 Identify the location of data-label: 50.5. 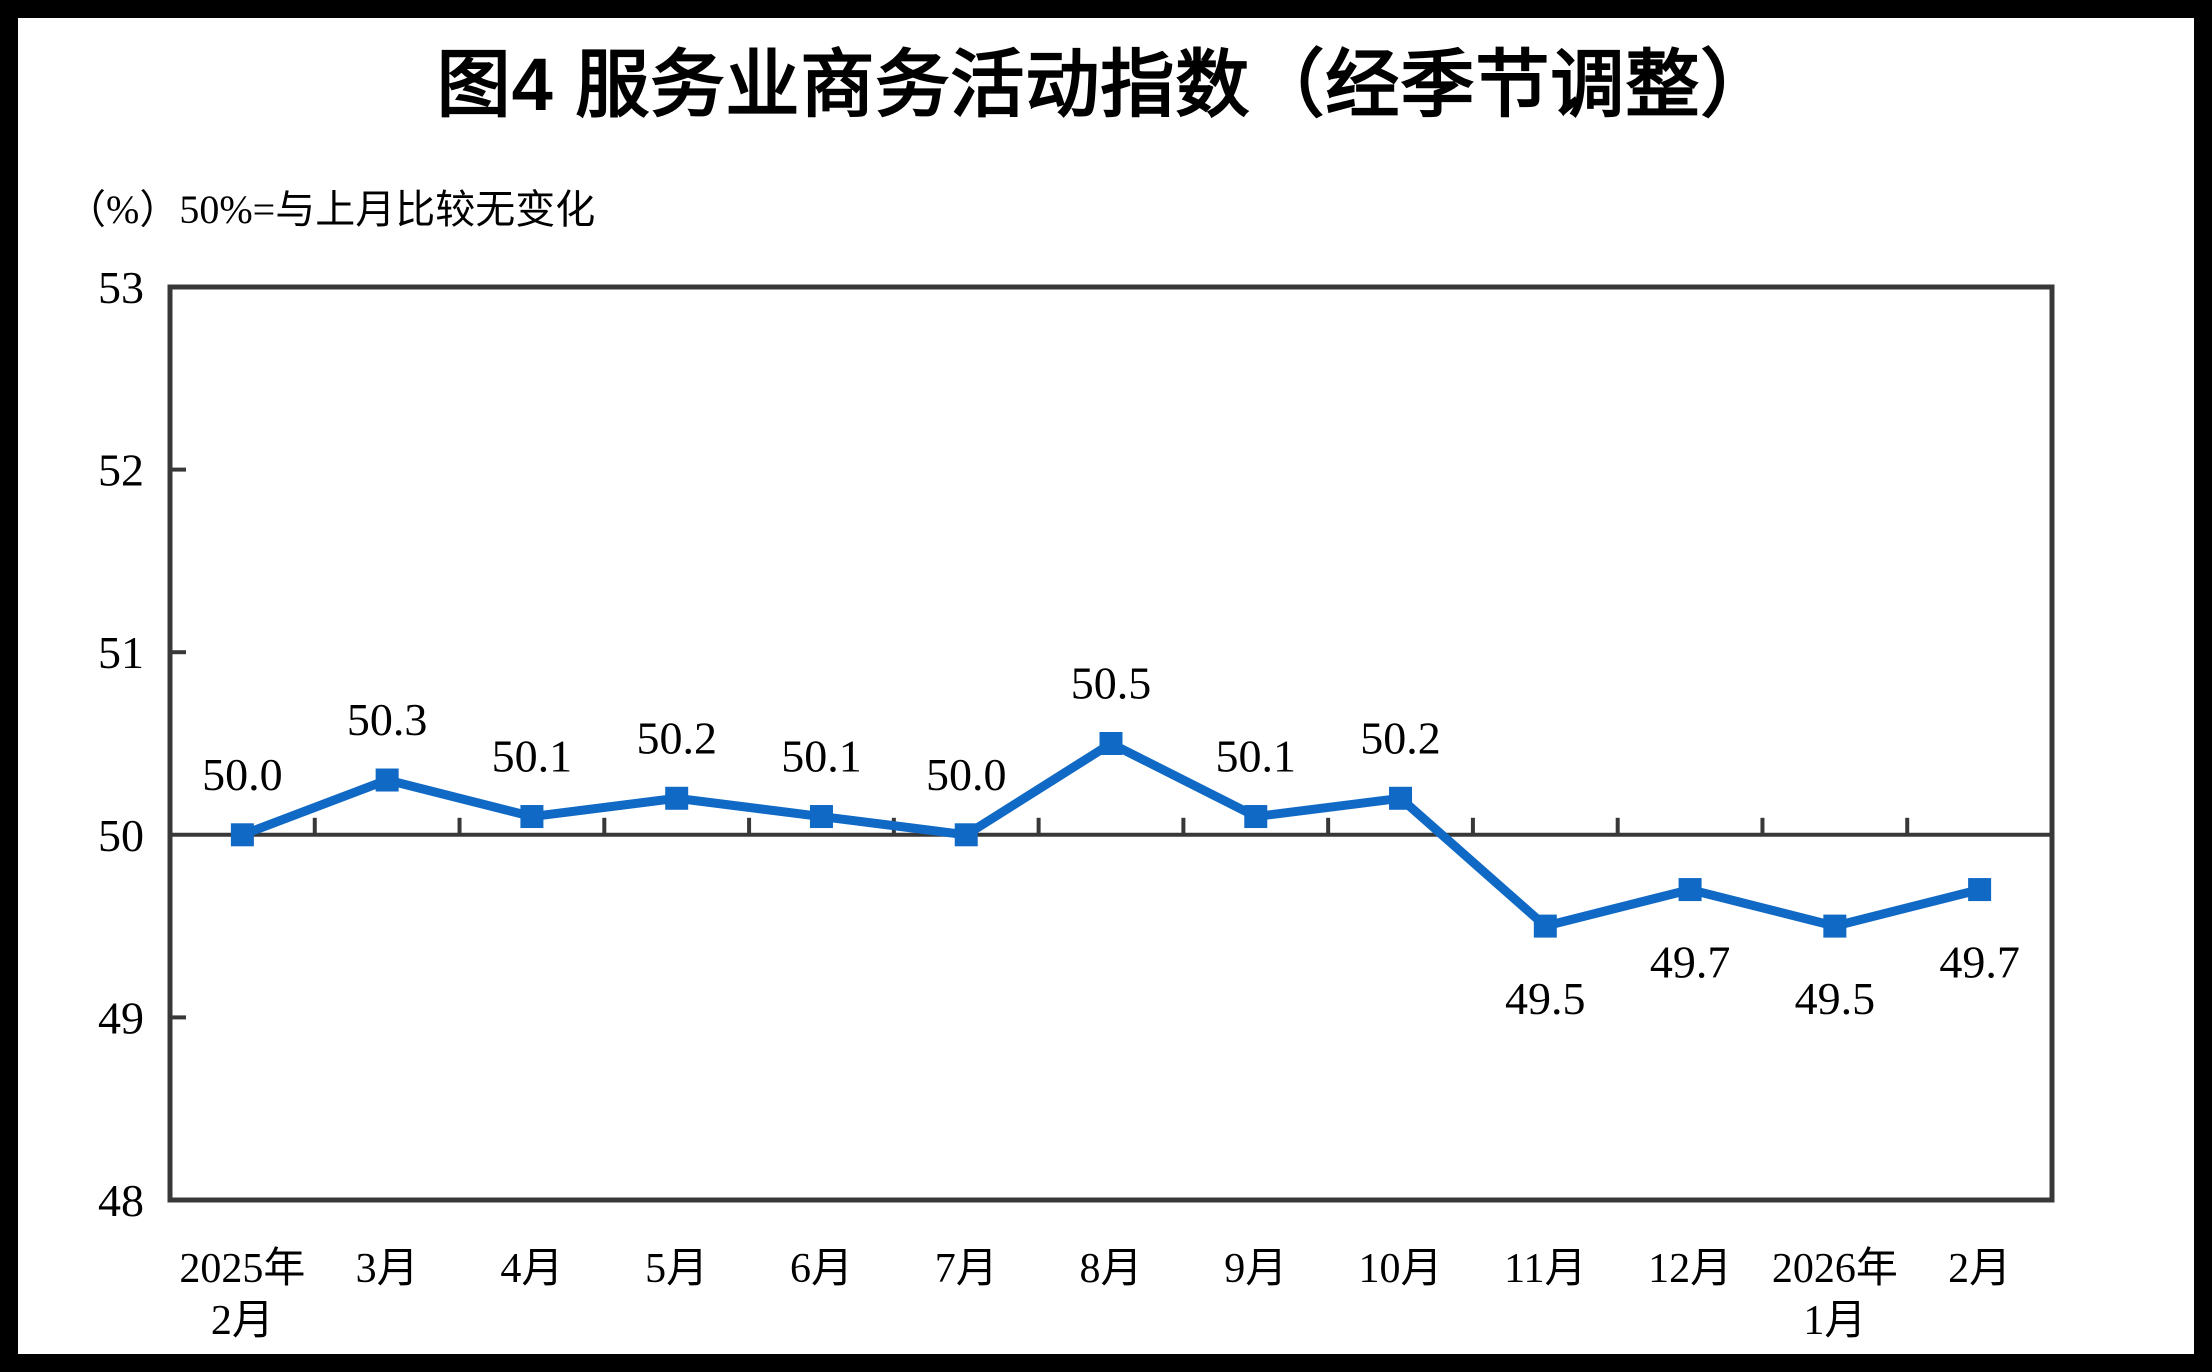
(1111, 683).